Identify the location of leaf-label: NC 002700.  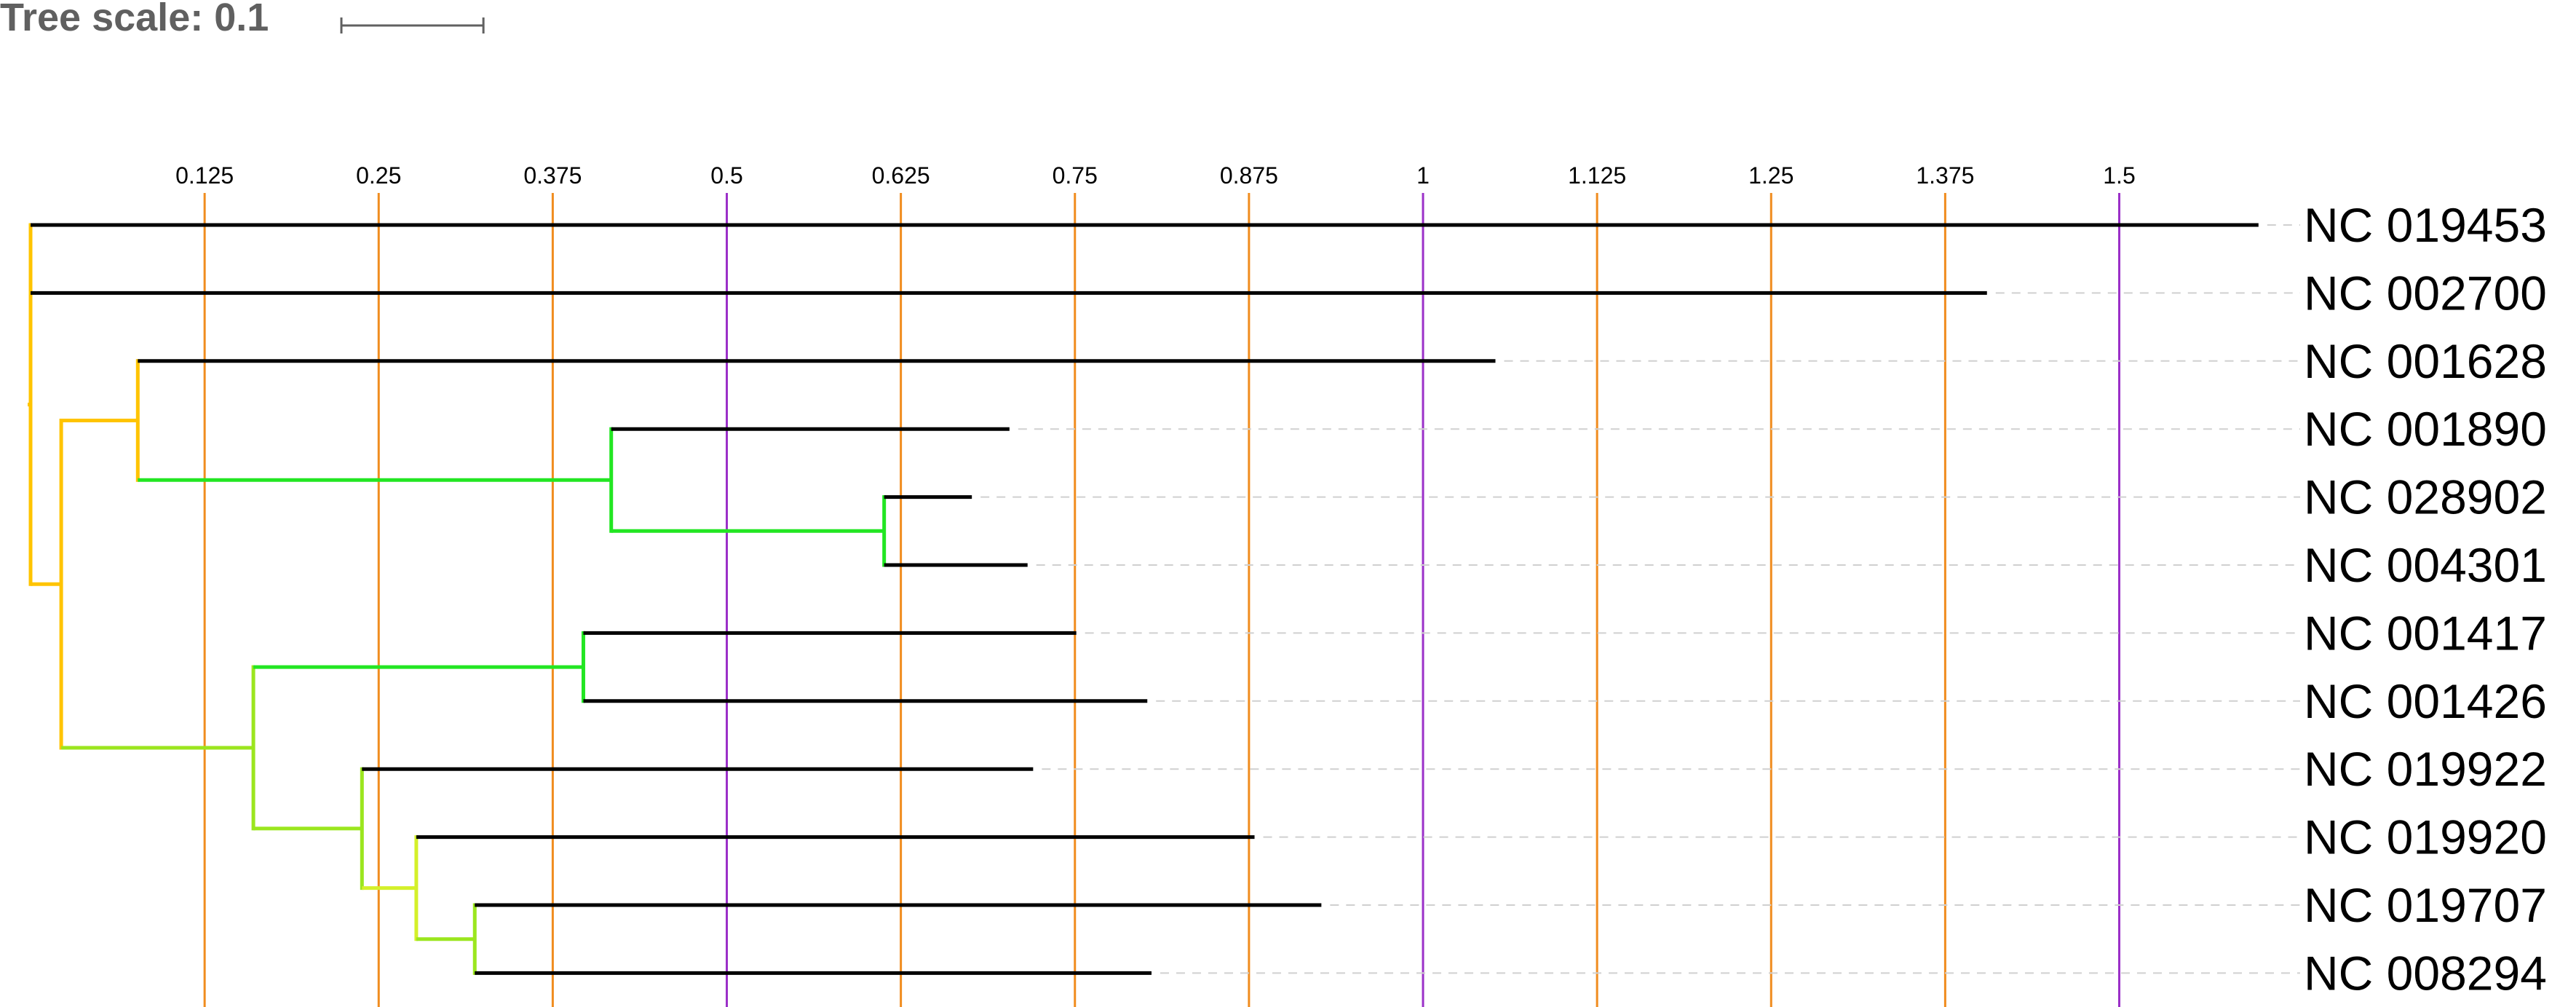
(2425, 293).